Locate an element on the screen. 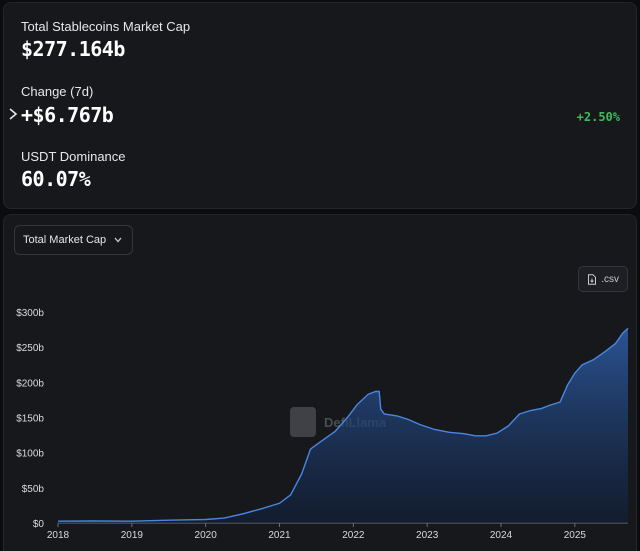 The image size is (640, 551). csv-label: .csv is located at coordinates (610, 279).